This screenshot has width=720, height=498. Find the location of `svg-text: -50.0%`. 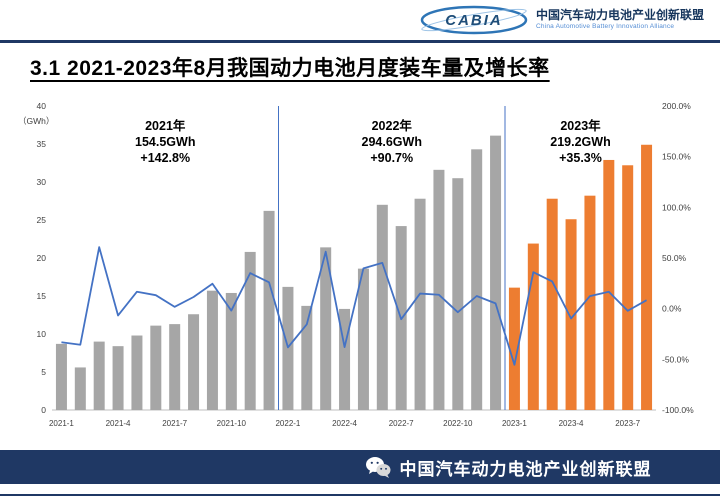

svg-text: -50.0% is located at coordinates (675, 359).